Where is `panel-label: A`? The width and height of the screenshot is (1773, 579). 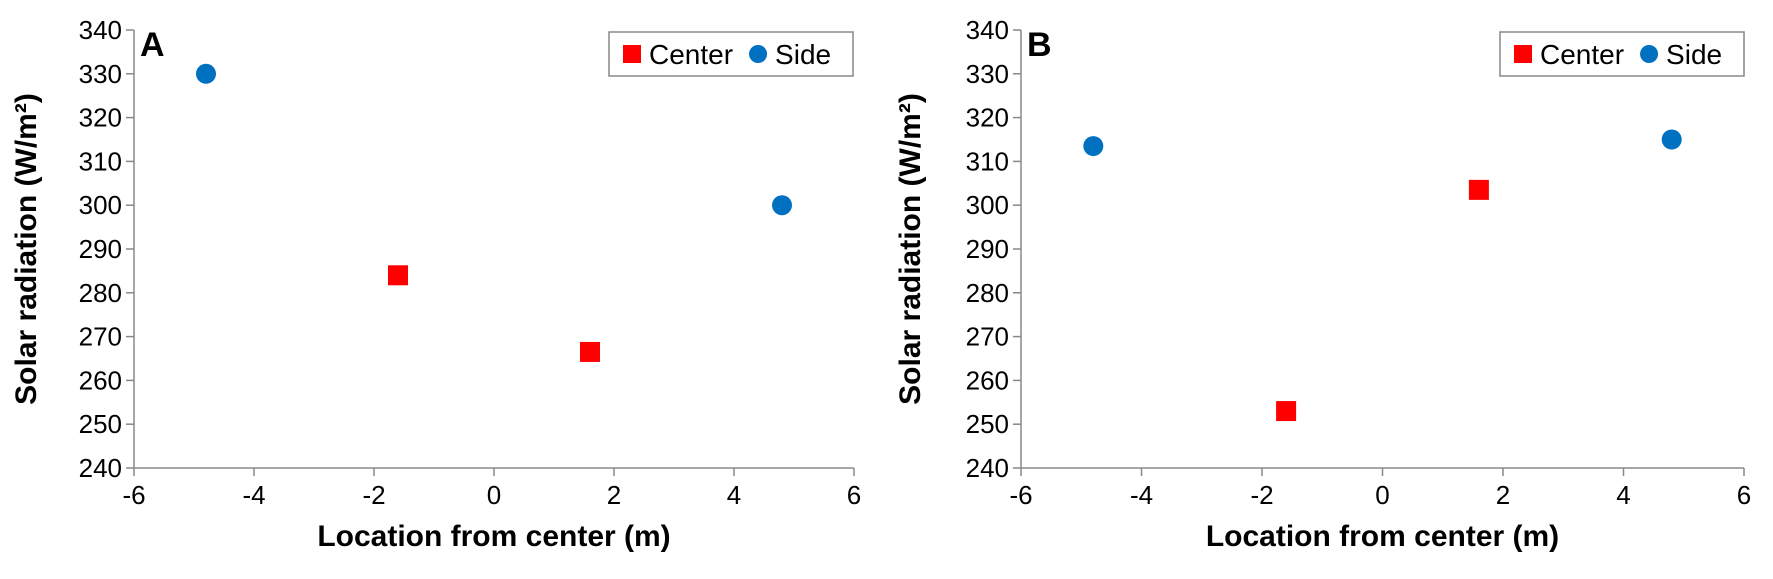
panel-label: A is located at coordinates (152, 45).